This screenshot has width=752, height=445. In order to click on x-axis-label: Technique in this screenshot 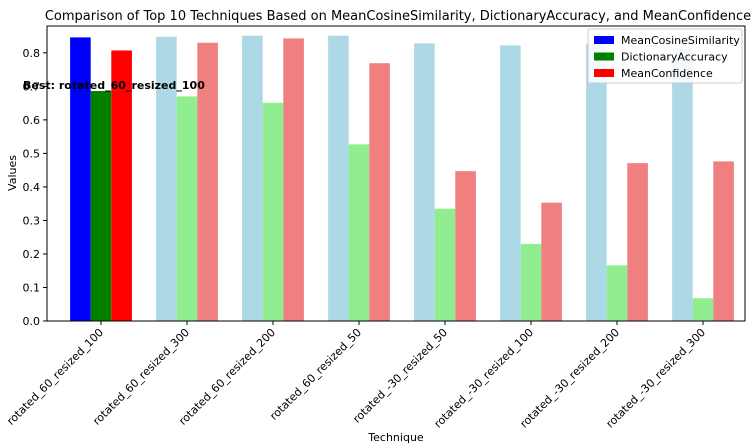, I will do `click(395, 437)`.